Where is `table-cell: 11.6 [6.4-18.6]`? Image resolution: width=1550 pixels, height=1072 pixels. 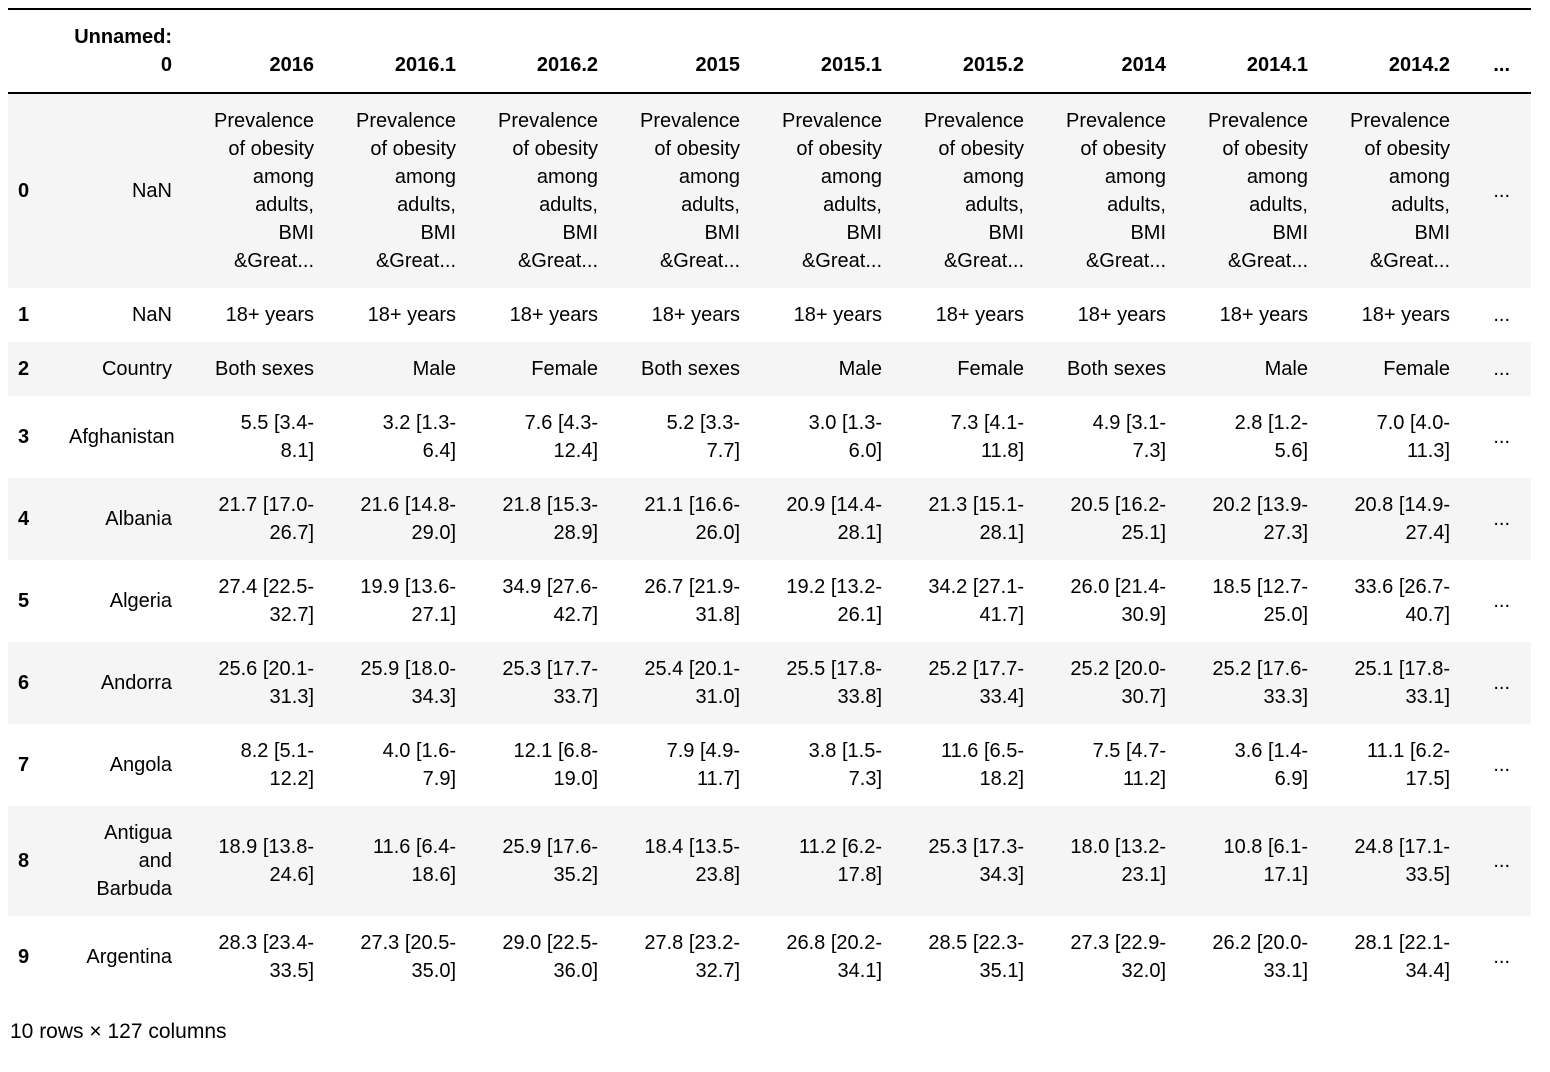
table-cell: 11.6 [6.4-18.6] is located at coordinates (414, 861).